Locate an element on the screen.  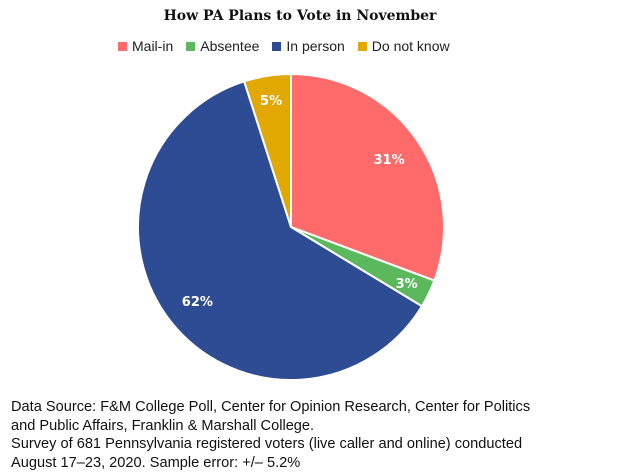
chart-legend: Mail-in Absentee In person Do not know is located at coordinates (290, 46).